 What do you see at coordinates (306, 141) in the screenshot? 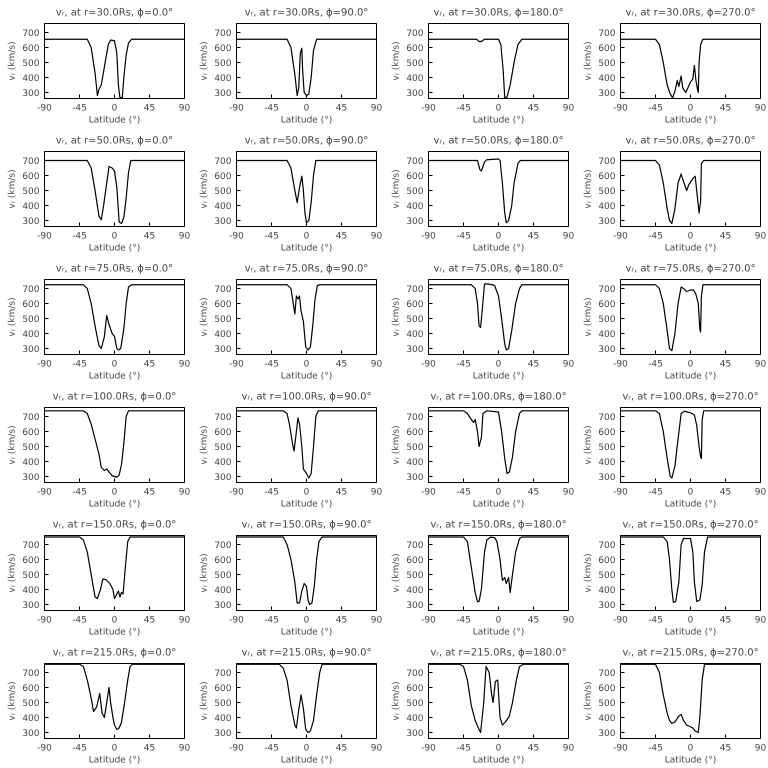
I see `chart-title: vᵣ, at r=50.0Rs, ϕ=90.0°` at bounding box center [306, 141].